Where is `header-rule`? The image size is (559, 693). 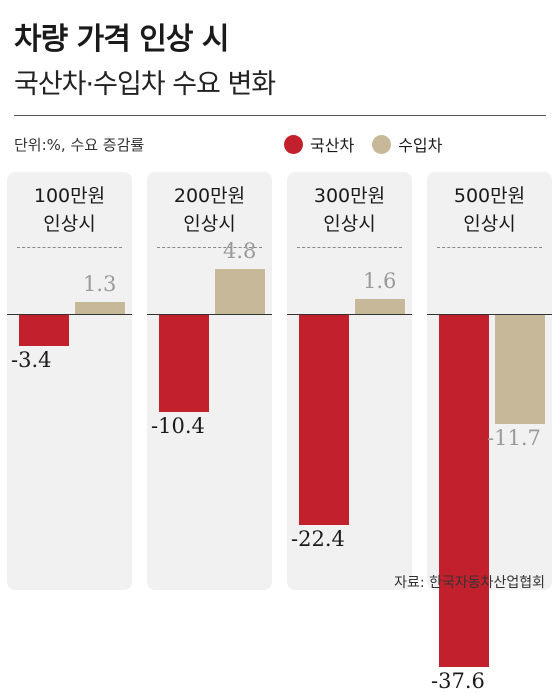
header-rule is located at coordinates (280, 115).